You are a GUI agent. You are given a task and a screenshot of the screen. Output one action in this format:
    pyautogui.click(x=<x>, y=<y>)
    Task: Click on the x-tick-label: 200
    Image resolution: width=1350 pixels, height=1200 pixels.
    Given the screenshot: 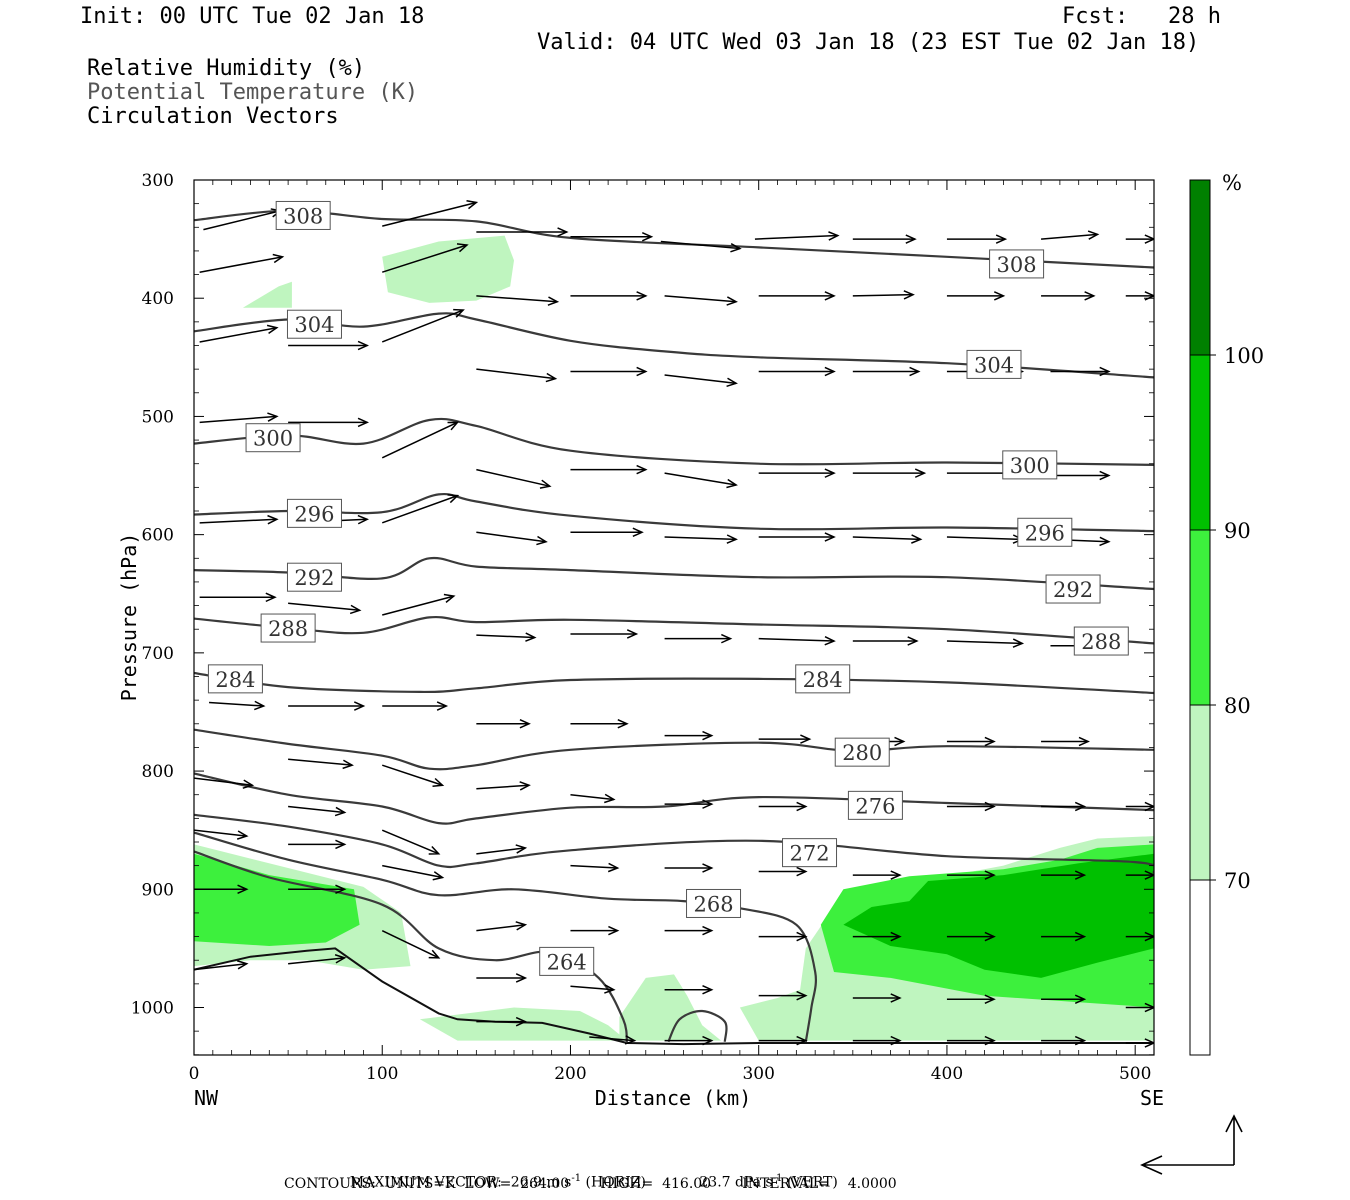 What is the action you would take?
    pyautogui.click(x=570, y=1074)
    